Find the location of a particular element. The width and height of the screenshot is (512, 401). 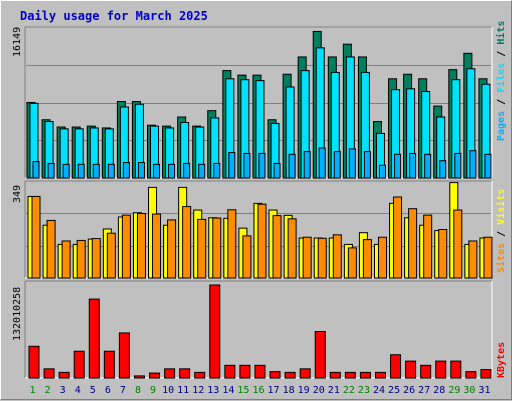

x-tick-label-day-30: 30 is located at coordinates (469, 390).